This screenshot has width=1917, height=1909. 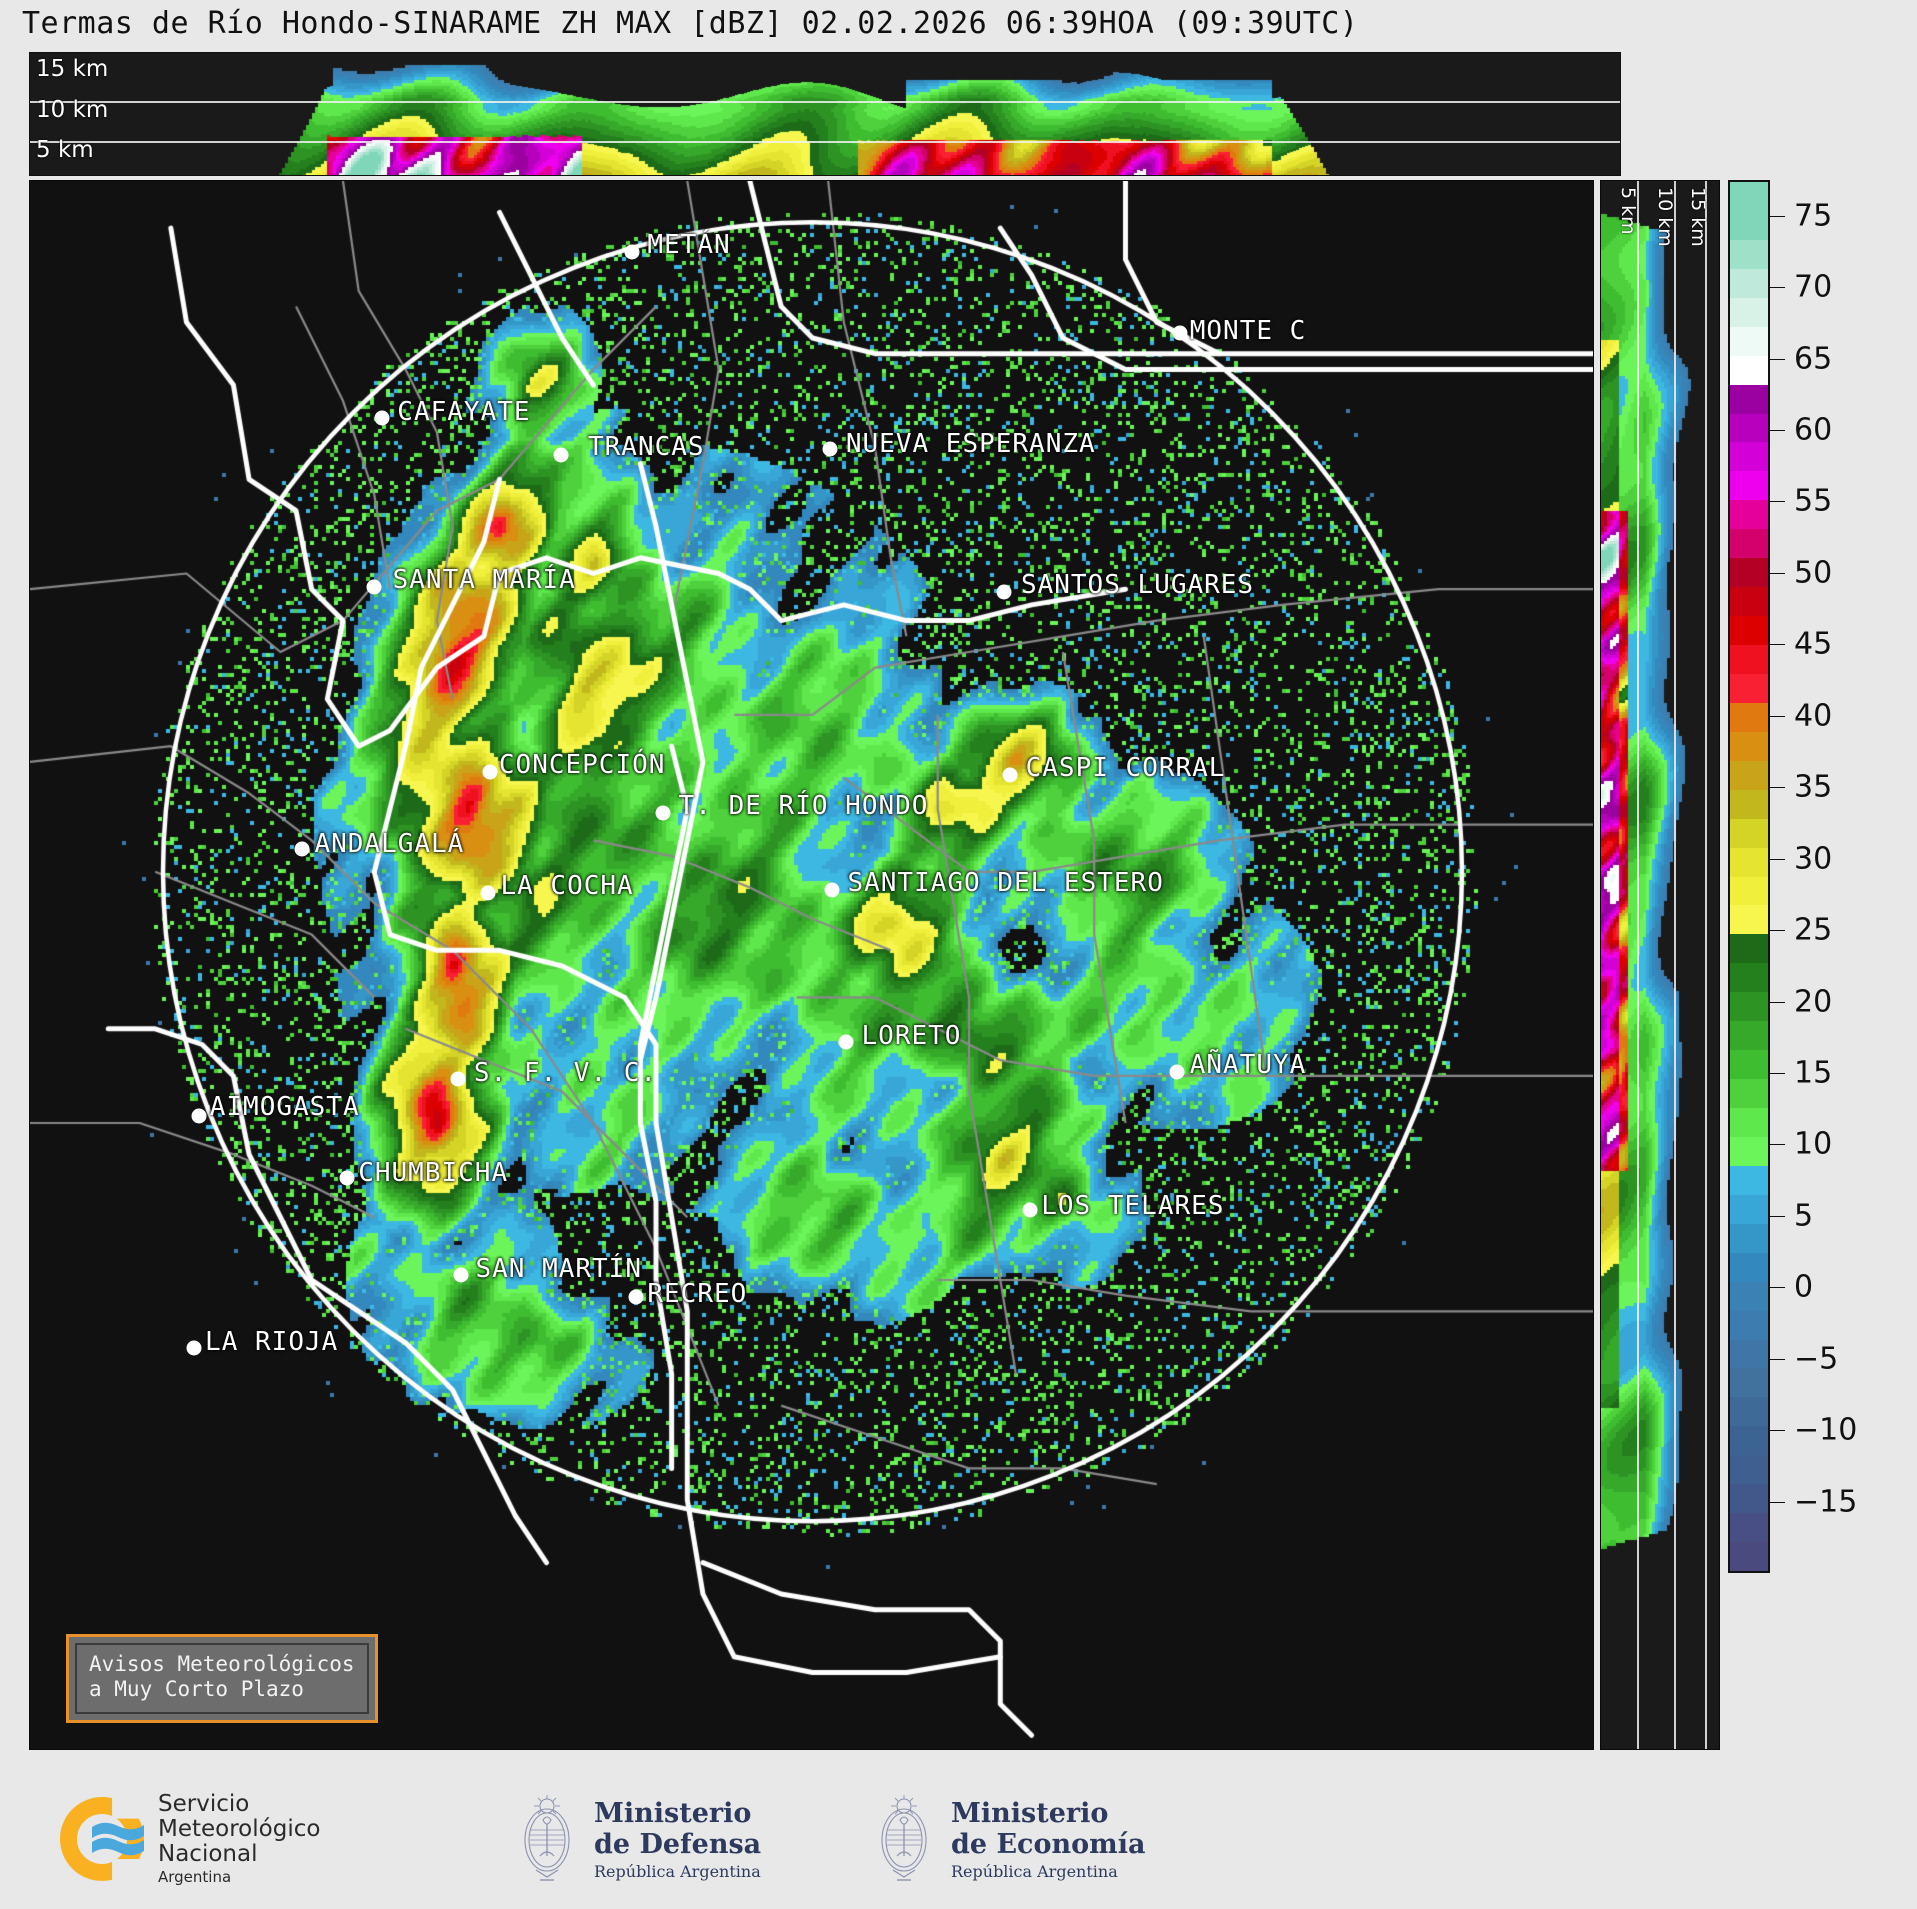 I want to click on city-label-a-atuya: AÑATUYA, so click(x=1248, y=1064).